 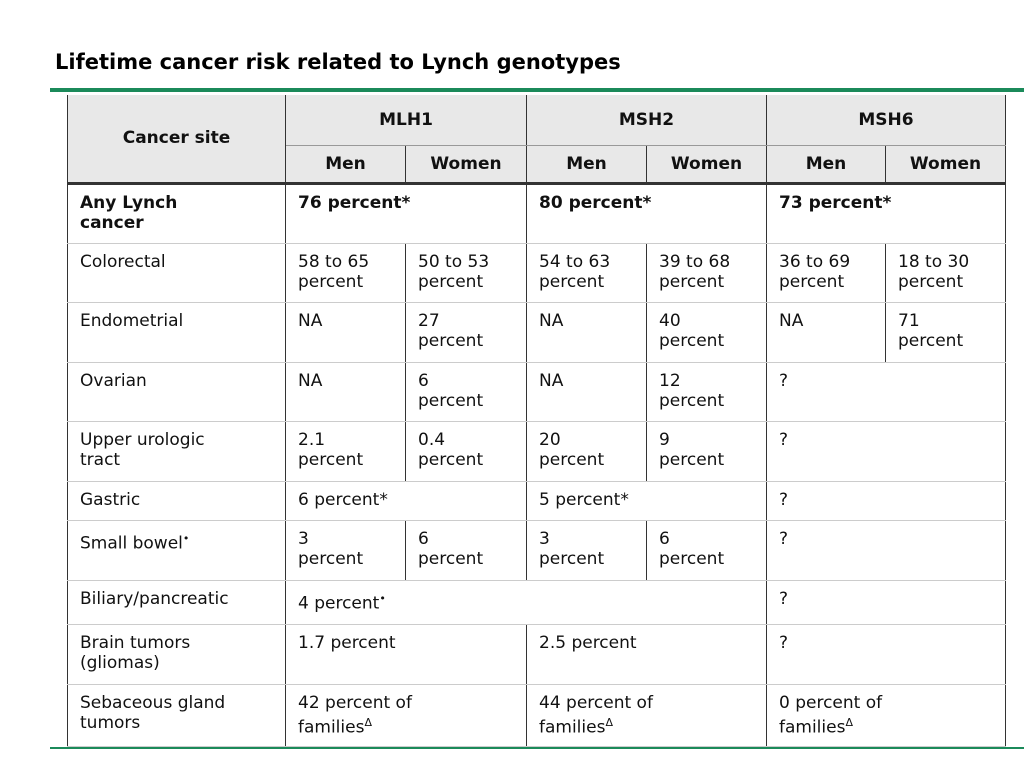 I want to click on cell-line: 2.1, so click(x=312, y=439).